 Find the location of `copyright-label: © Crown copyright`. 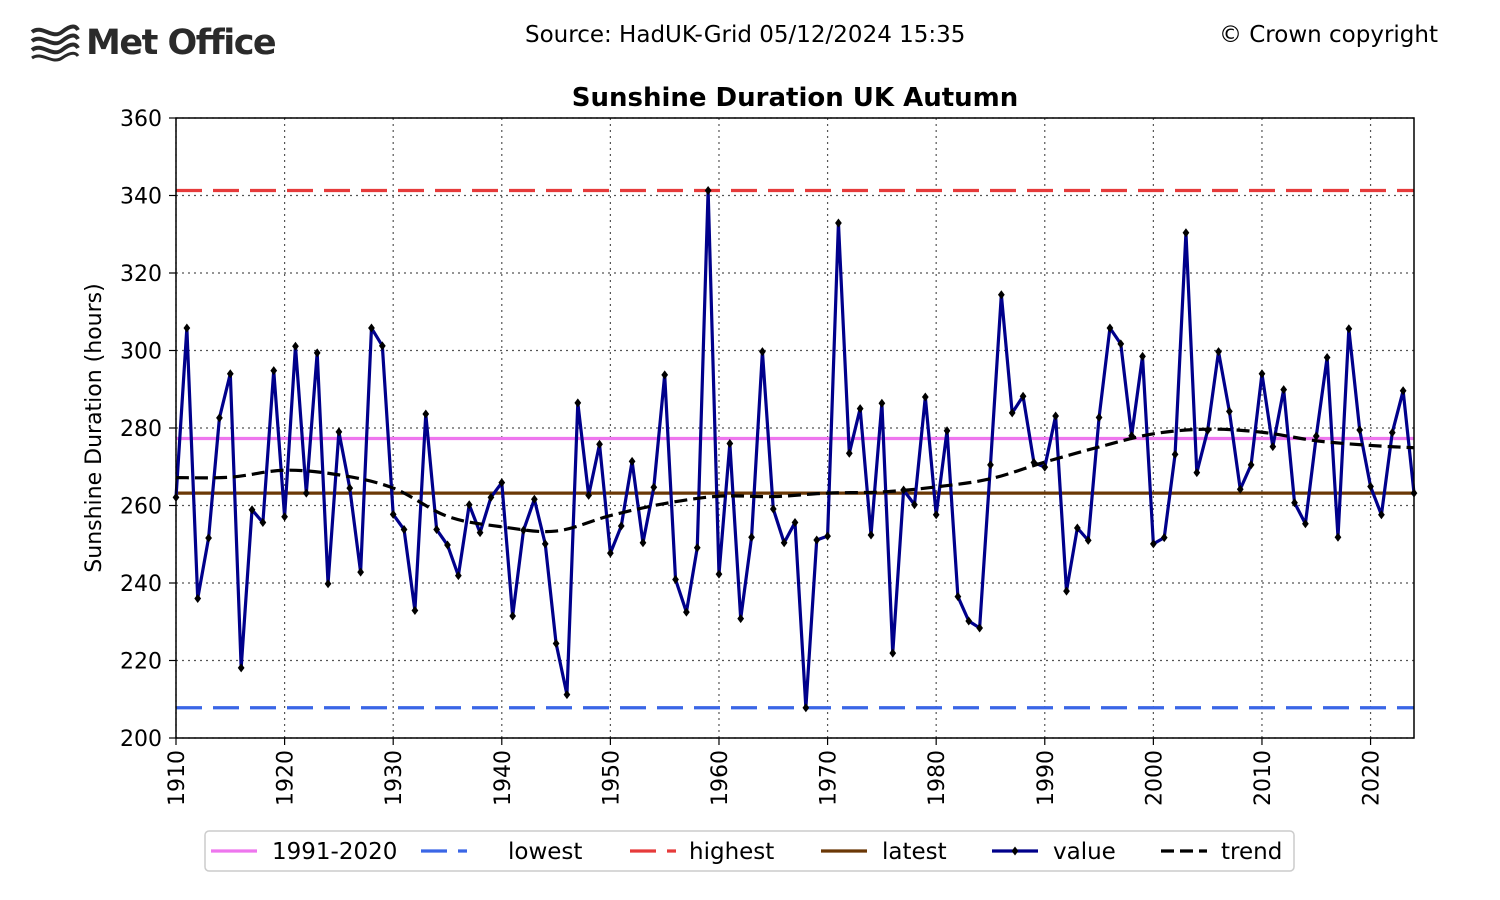

copyright-label: © Crown copyright is located at coordinates (1328, 35).